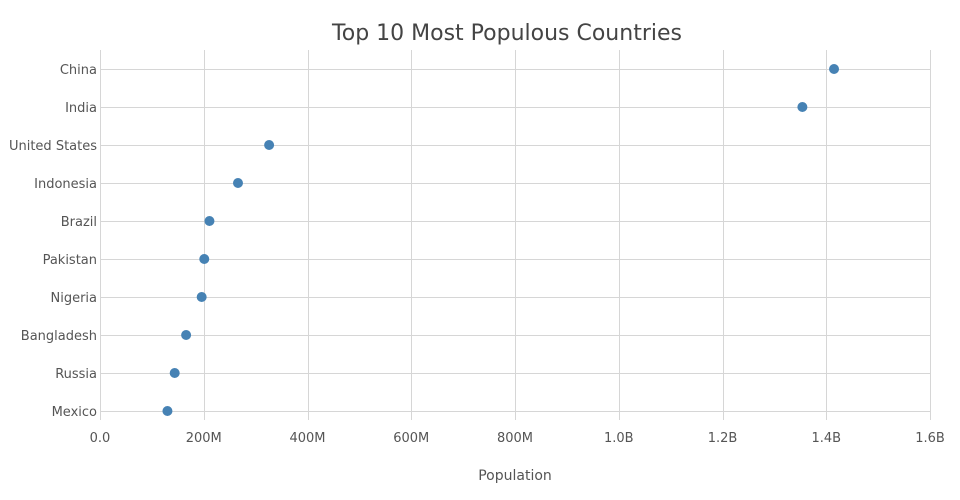 The image size is (960, 500). I want to click on y-tick-label: Russia, so click(76, 374).